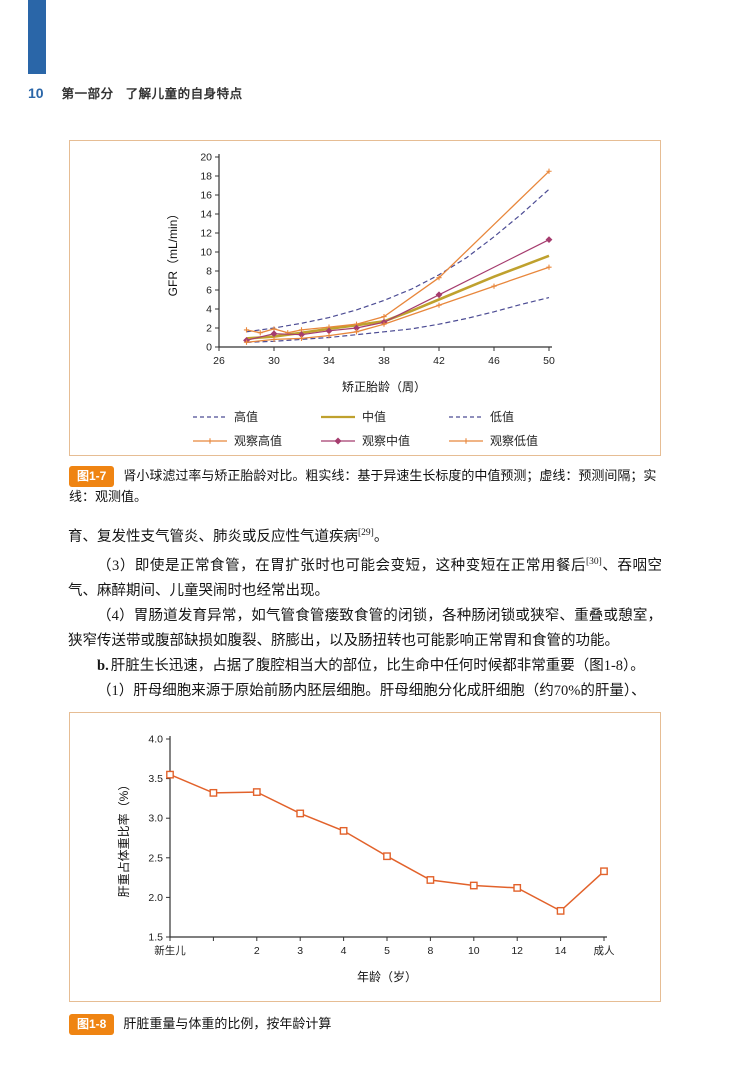 Image resolution: width=730 pixels, height=1069 pixels. What do you see at coordinates (365, 428) in the screenshot?
I see `gfr-chart-legend: 高值 中值 低值观察高值 观察中值 观察低值` at bounding box center [365, 428].